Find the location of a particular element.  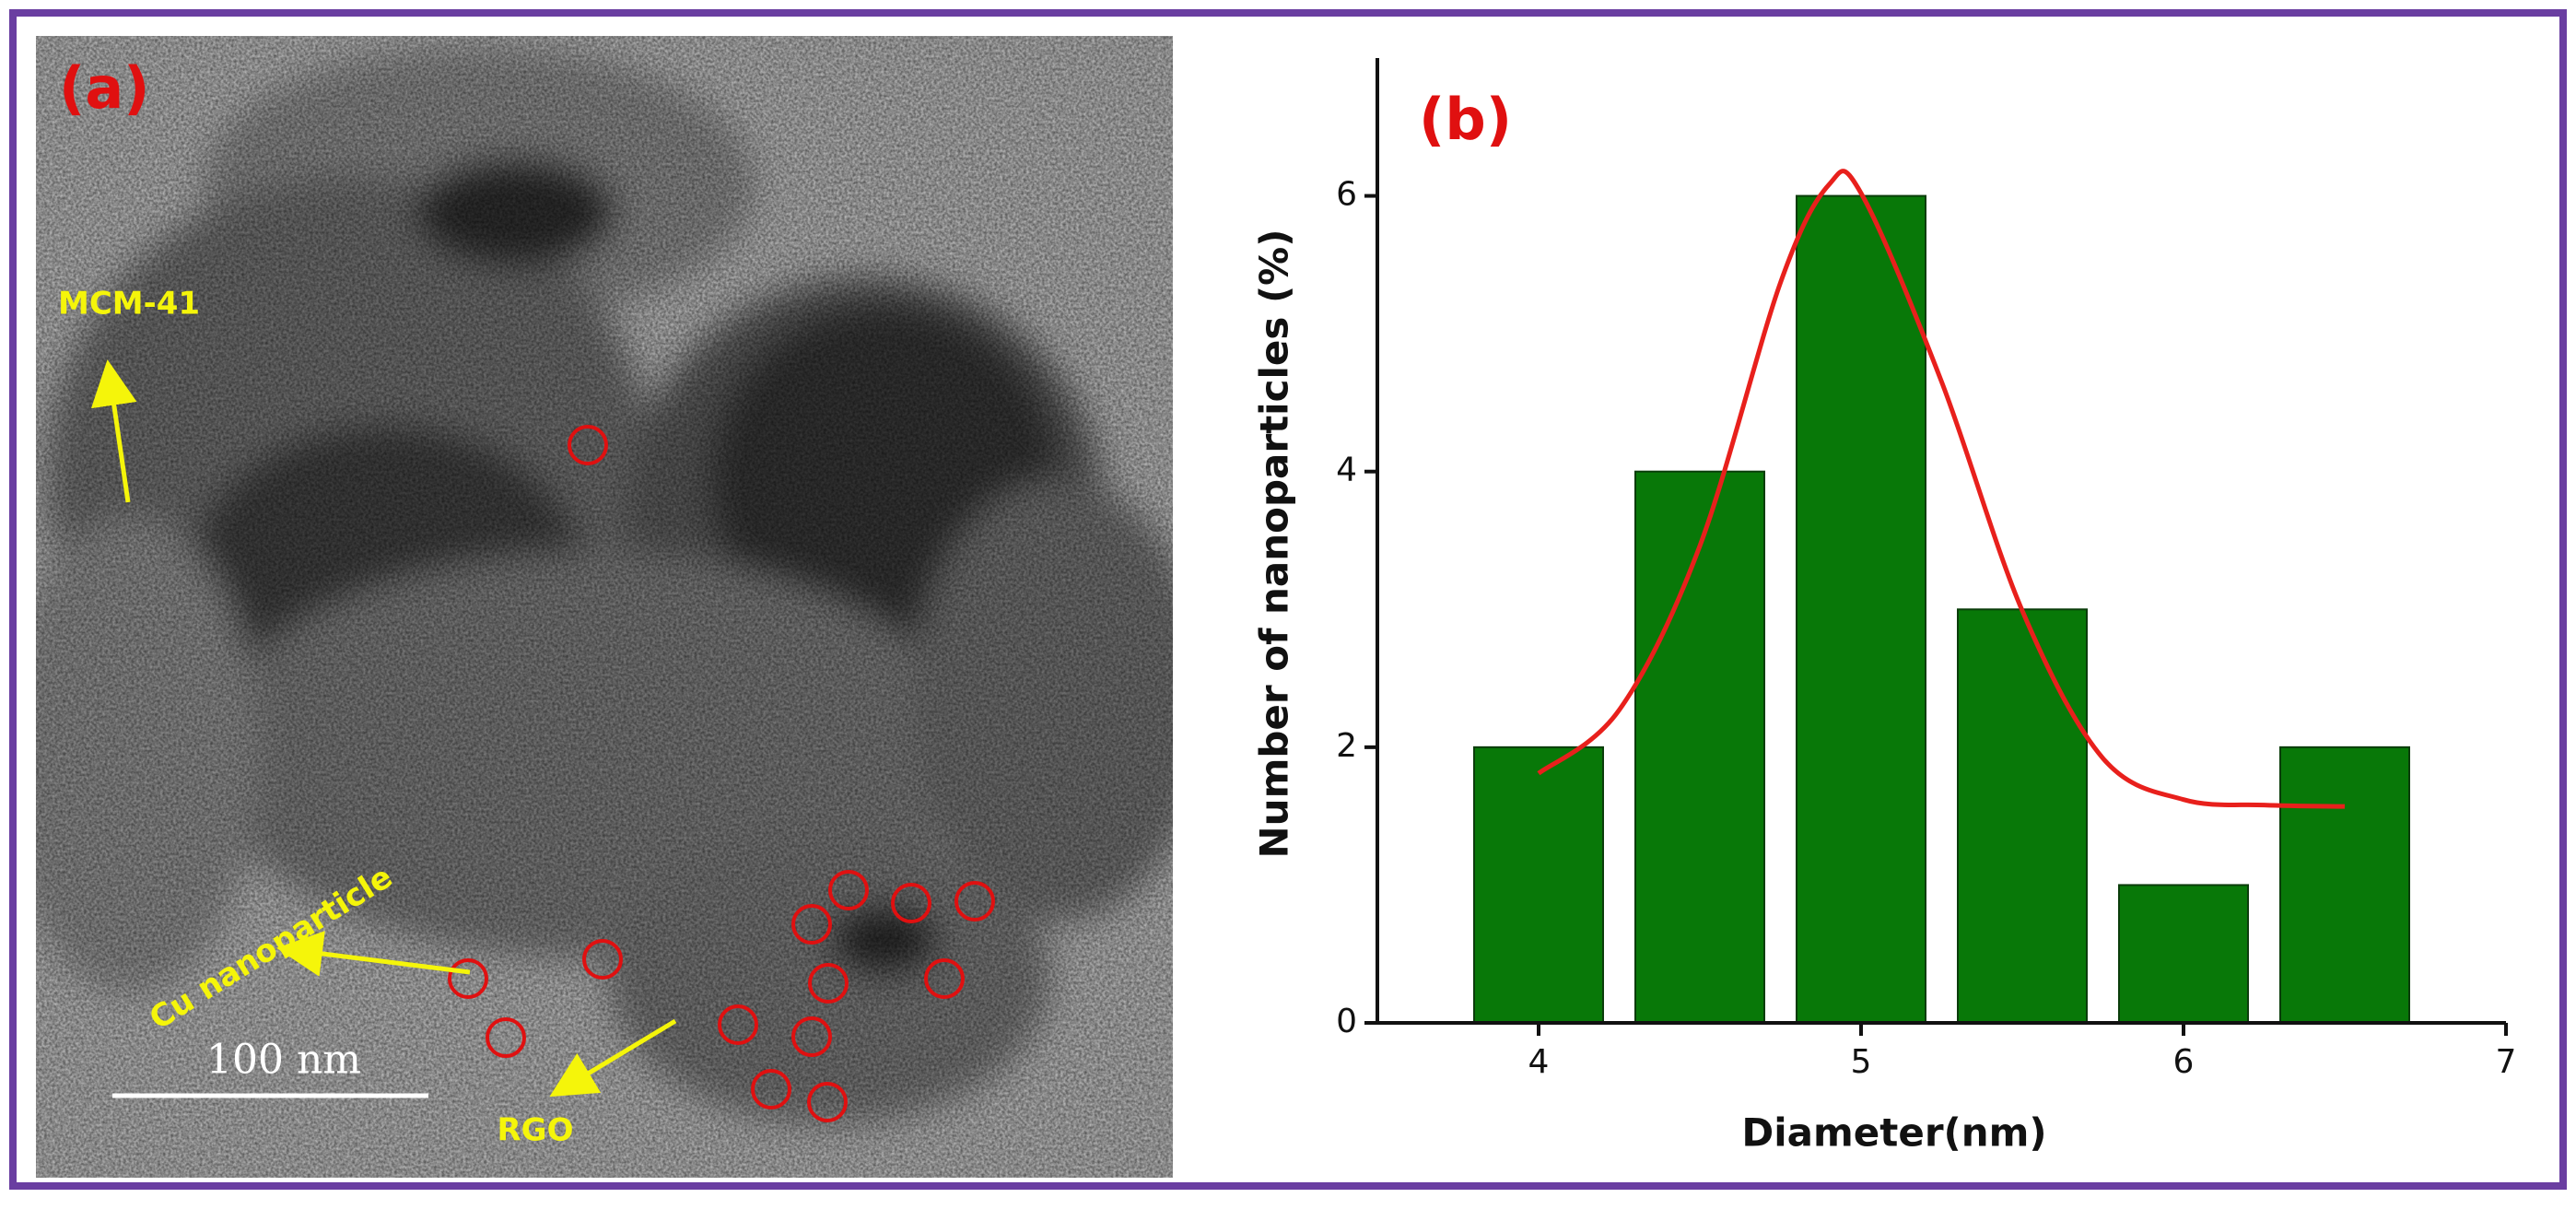

annotation: RGO is located at coordinates (536, 1130).